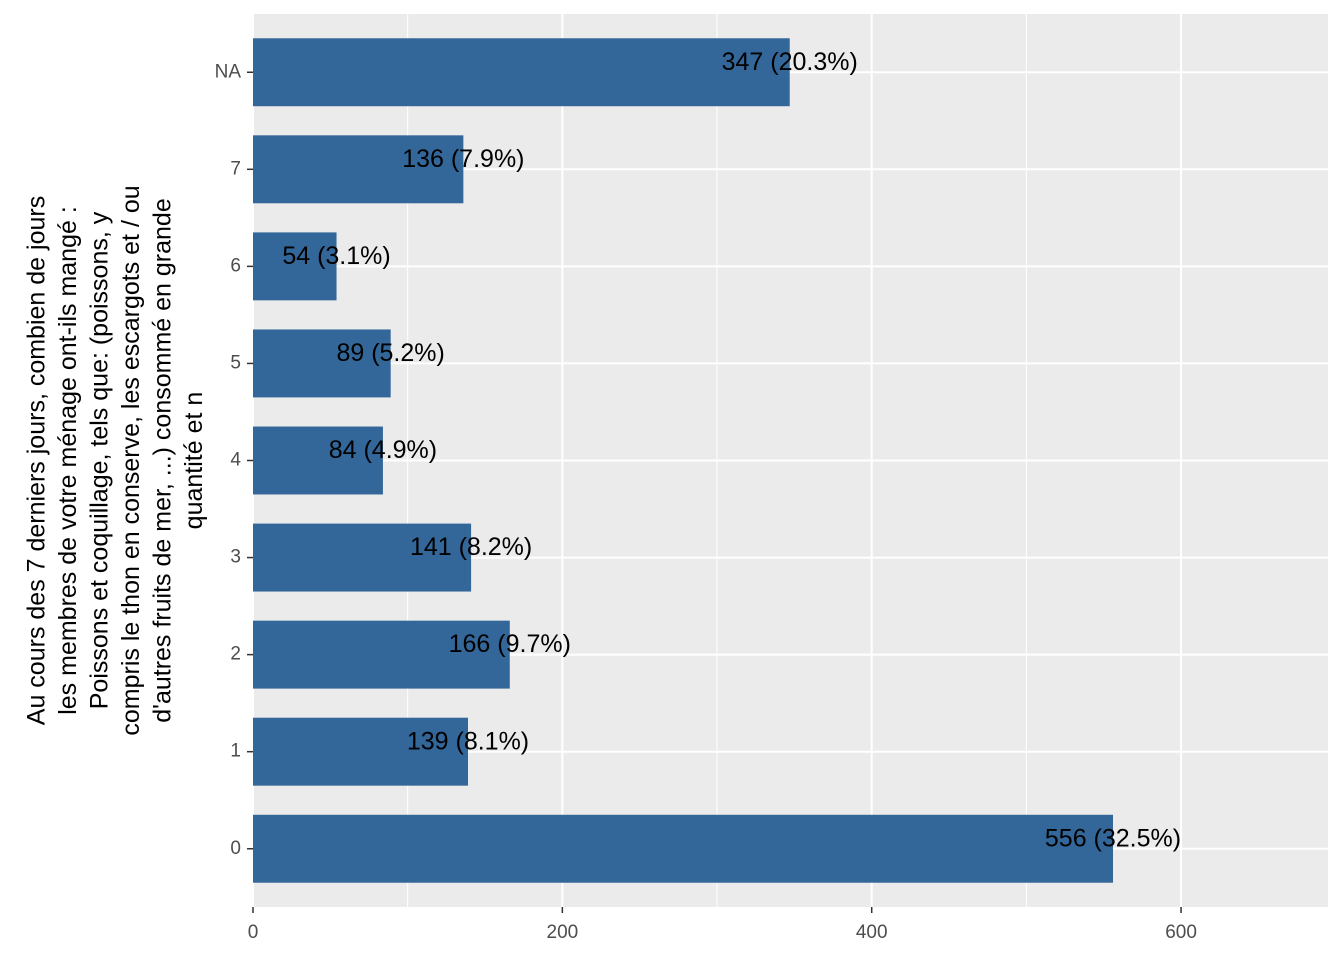 Image resolution: width=1344 pixels, height=960 pixels. Describe the element at coordinates (521, 72) in the screenshot. I see `bar-na` at that location.